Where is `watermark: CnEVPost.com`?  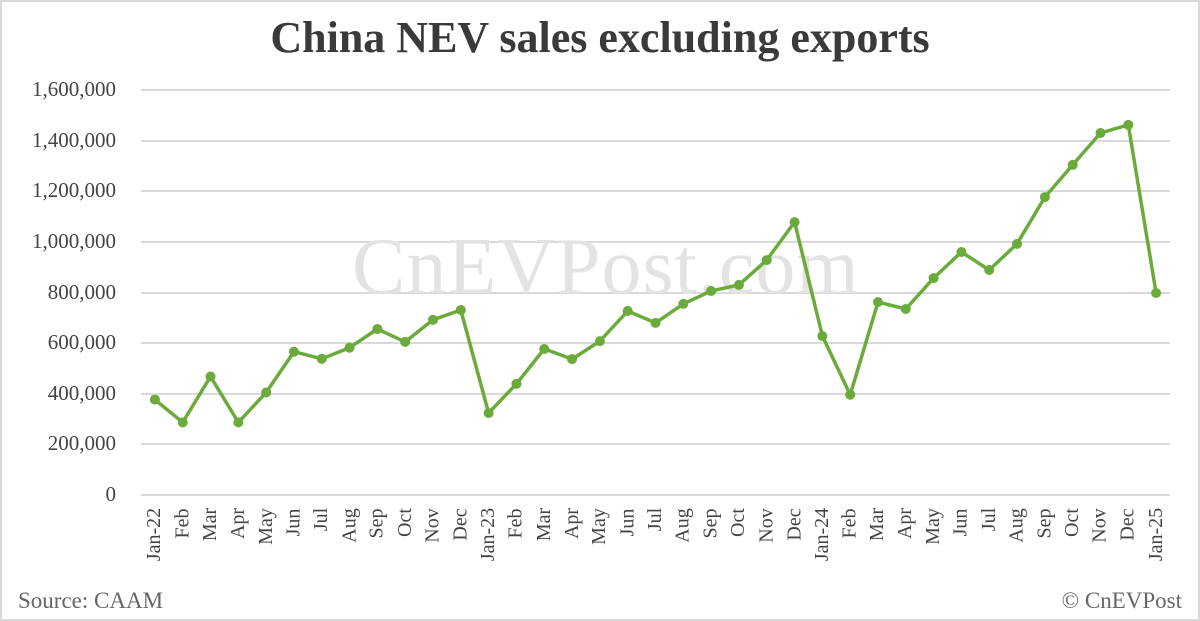
watermark: CnEVPost.com is located at coordinates (606, 267).